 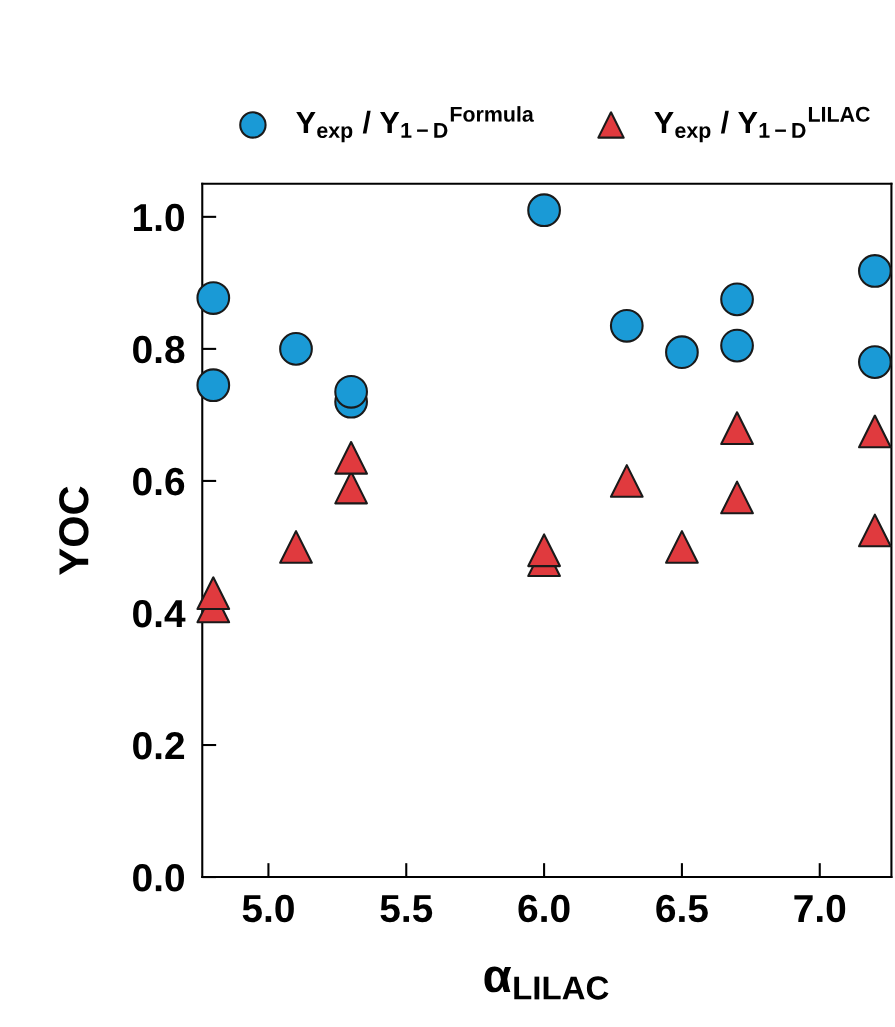 What do you see at coordinates (159, 481) in the screenshot?
I see `y-tick-label: 0.6` at bounding box center [159, 481].